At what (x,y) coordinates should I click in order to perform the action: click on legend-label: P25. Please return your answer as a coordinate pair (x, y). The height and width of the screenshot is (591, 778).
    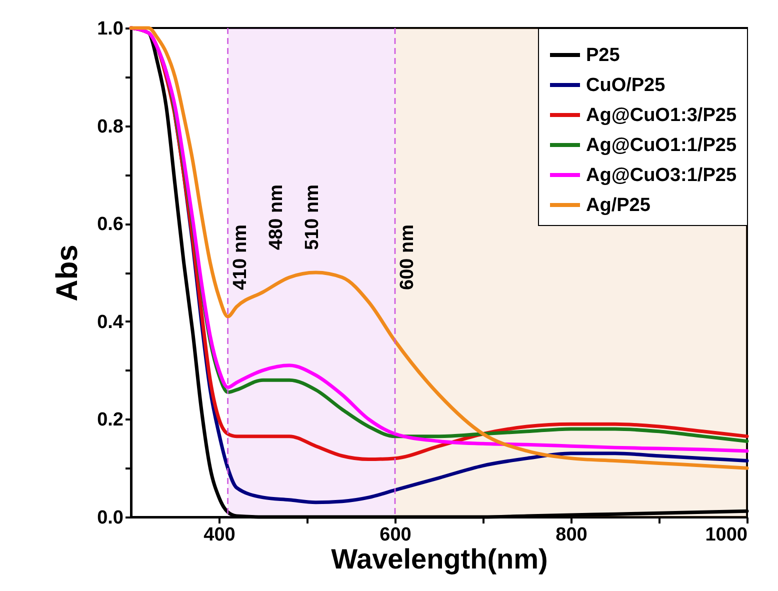
    Looking at the image, I should click on (603, 55).